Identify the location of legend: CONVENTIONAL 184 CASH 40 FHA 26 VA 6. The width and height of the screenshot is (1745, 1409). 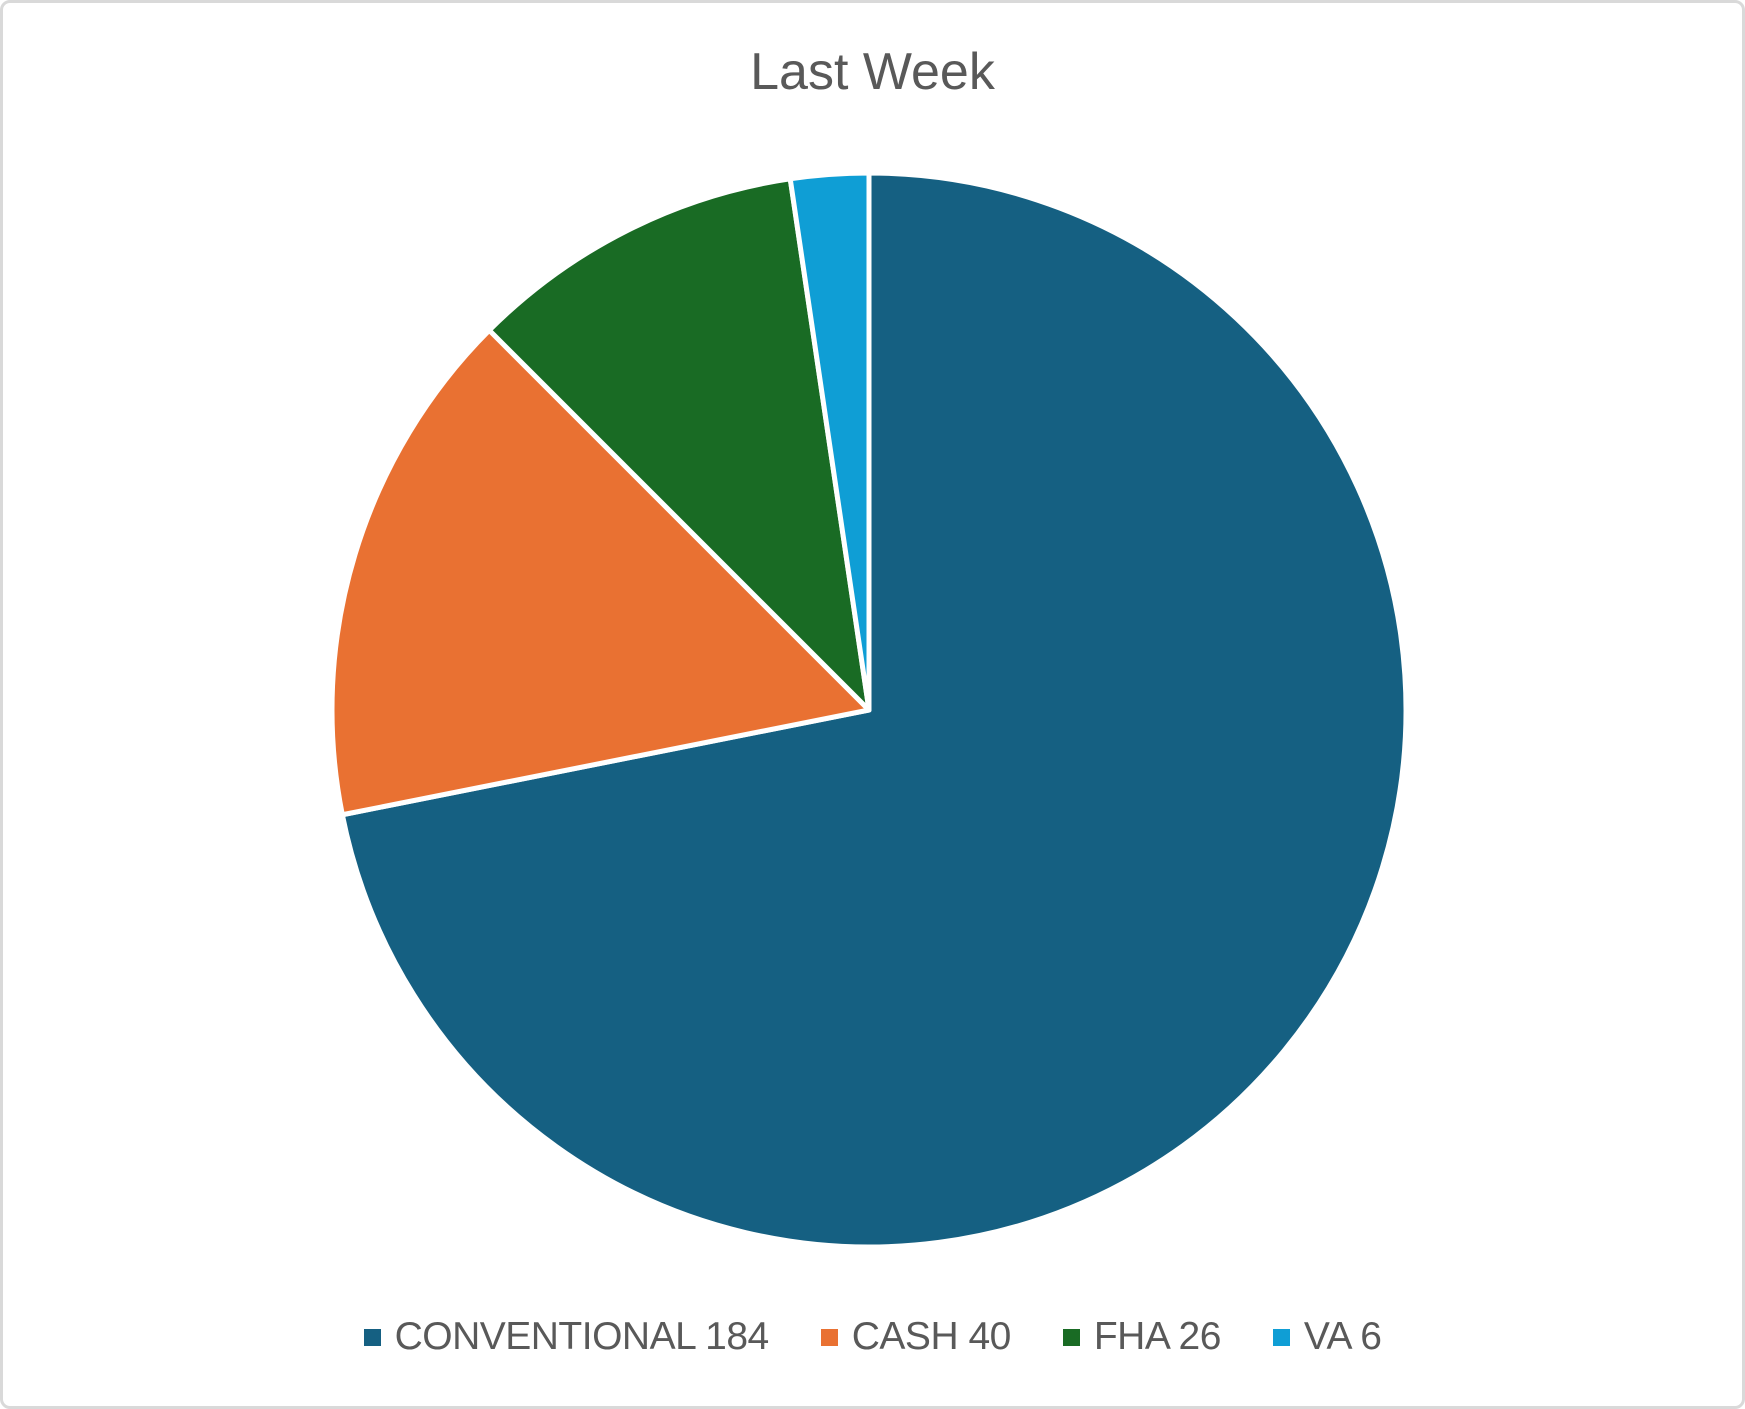
(872, 1337).